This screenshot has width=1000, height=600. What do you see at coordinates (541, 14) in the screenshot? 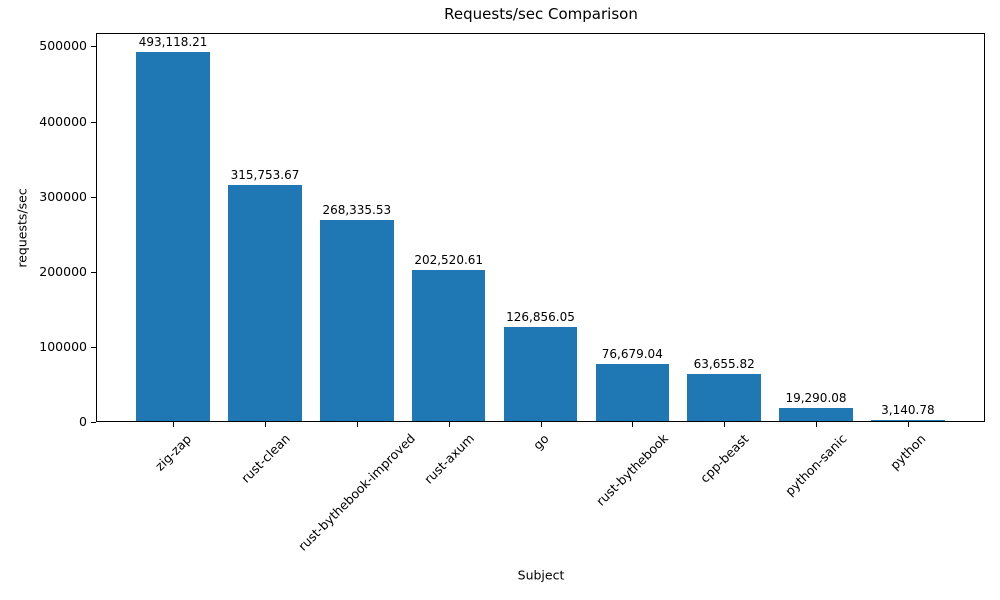
I see `chart-title: Requests/sec Comparison` at bounding box center [541, 14].